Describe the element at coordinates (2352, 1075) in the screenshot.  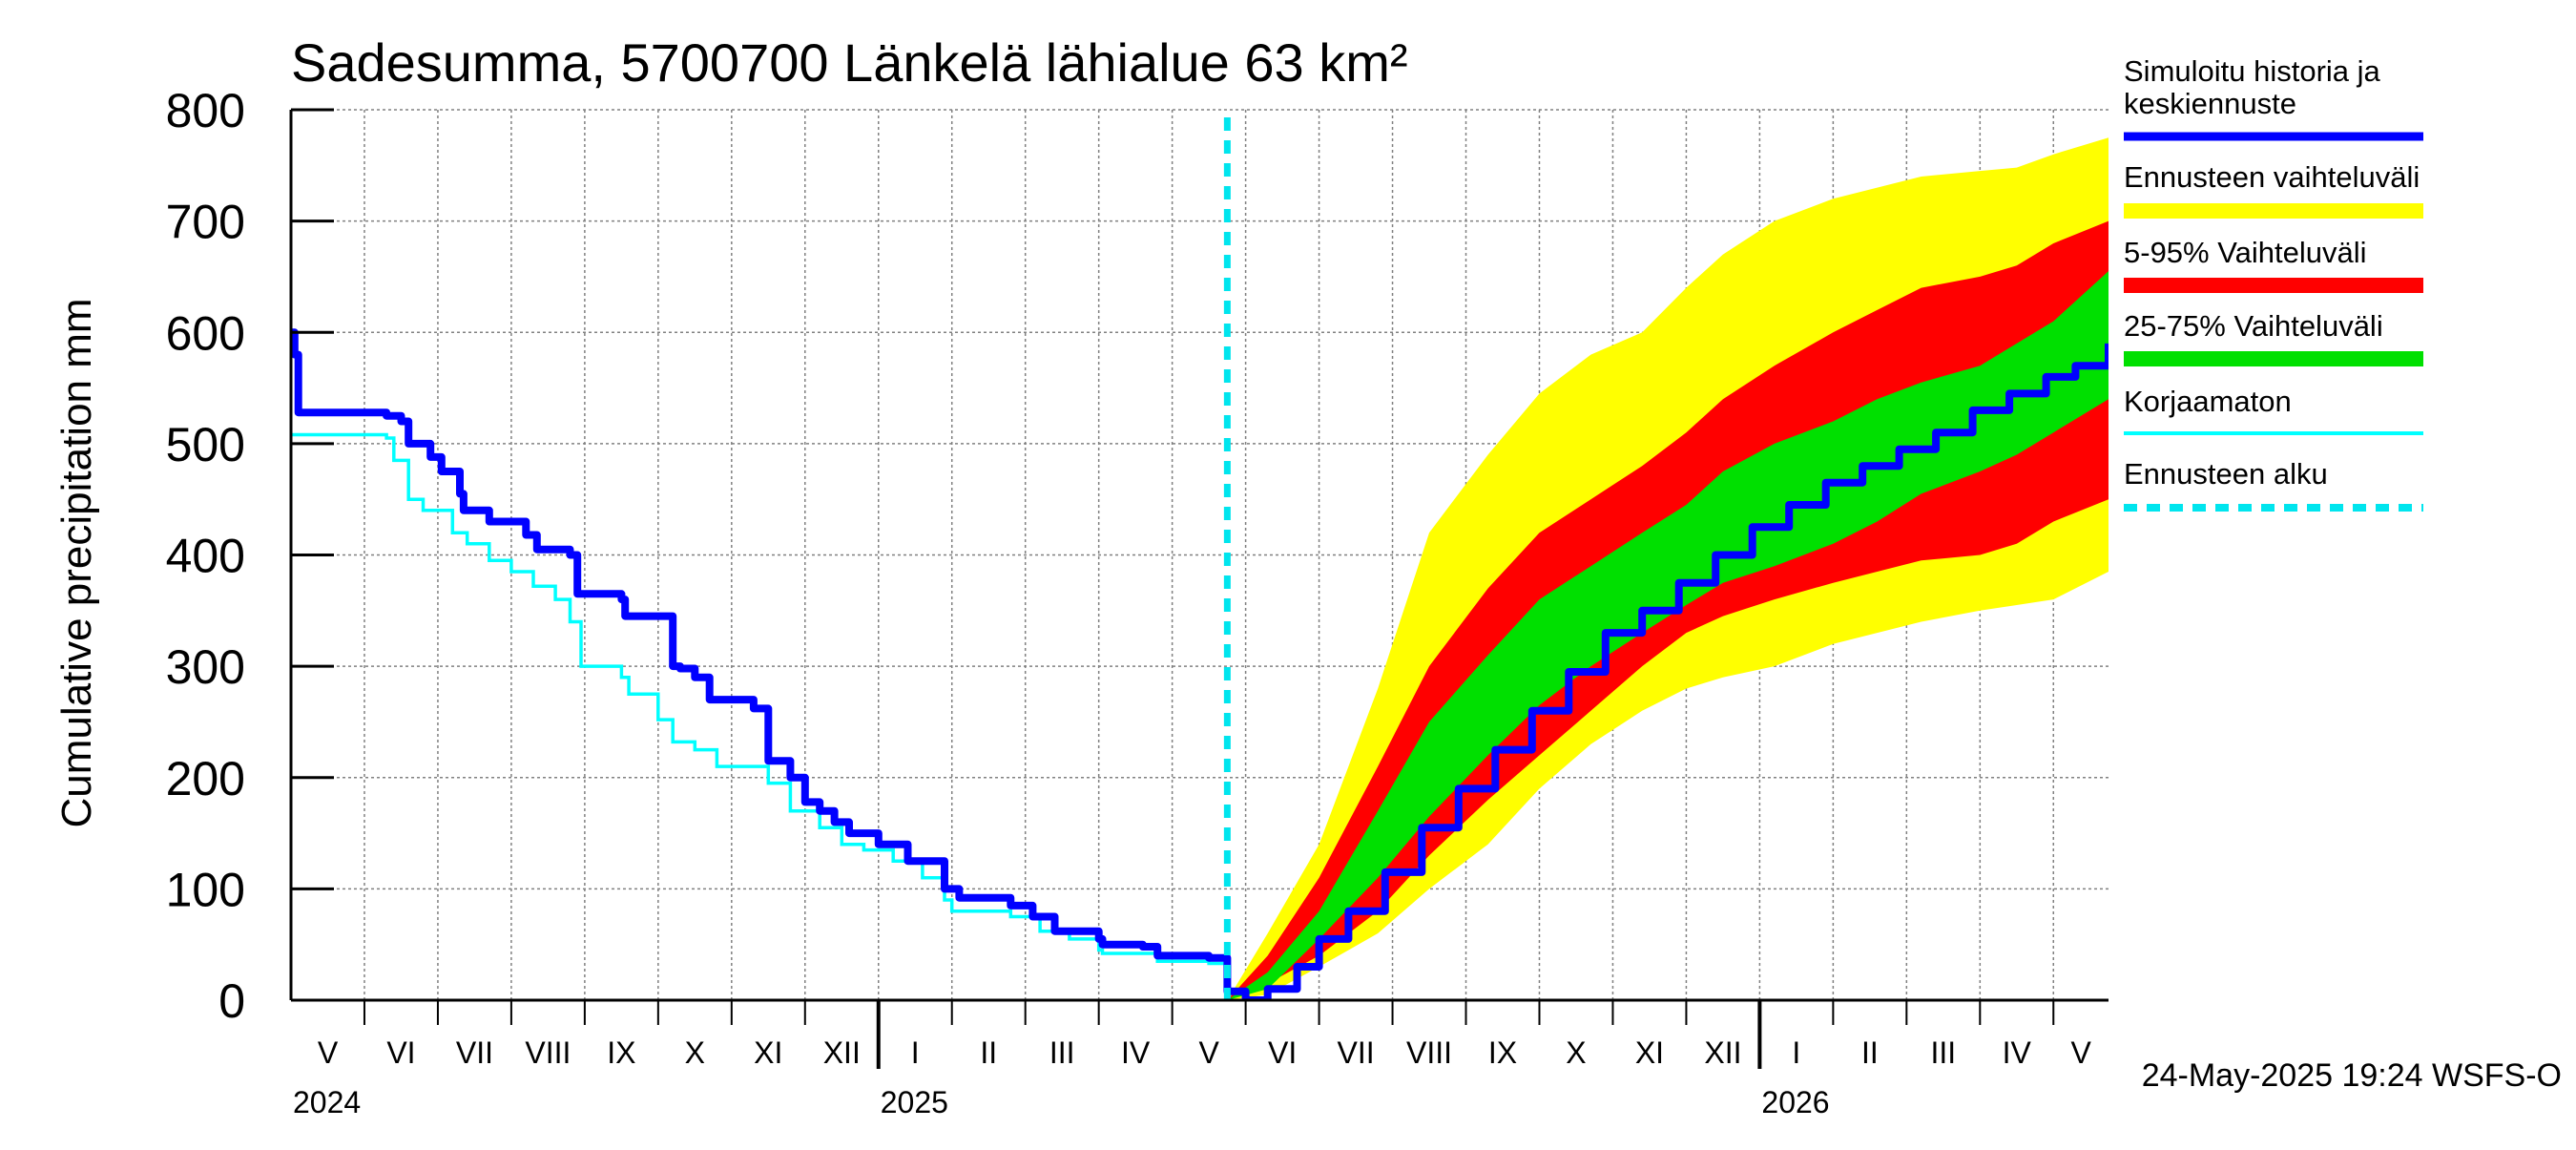
I see `timestamp: 24-May-2025 19:24 WSFS-O` at that location.